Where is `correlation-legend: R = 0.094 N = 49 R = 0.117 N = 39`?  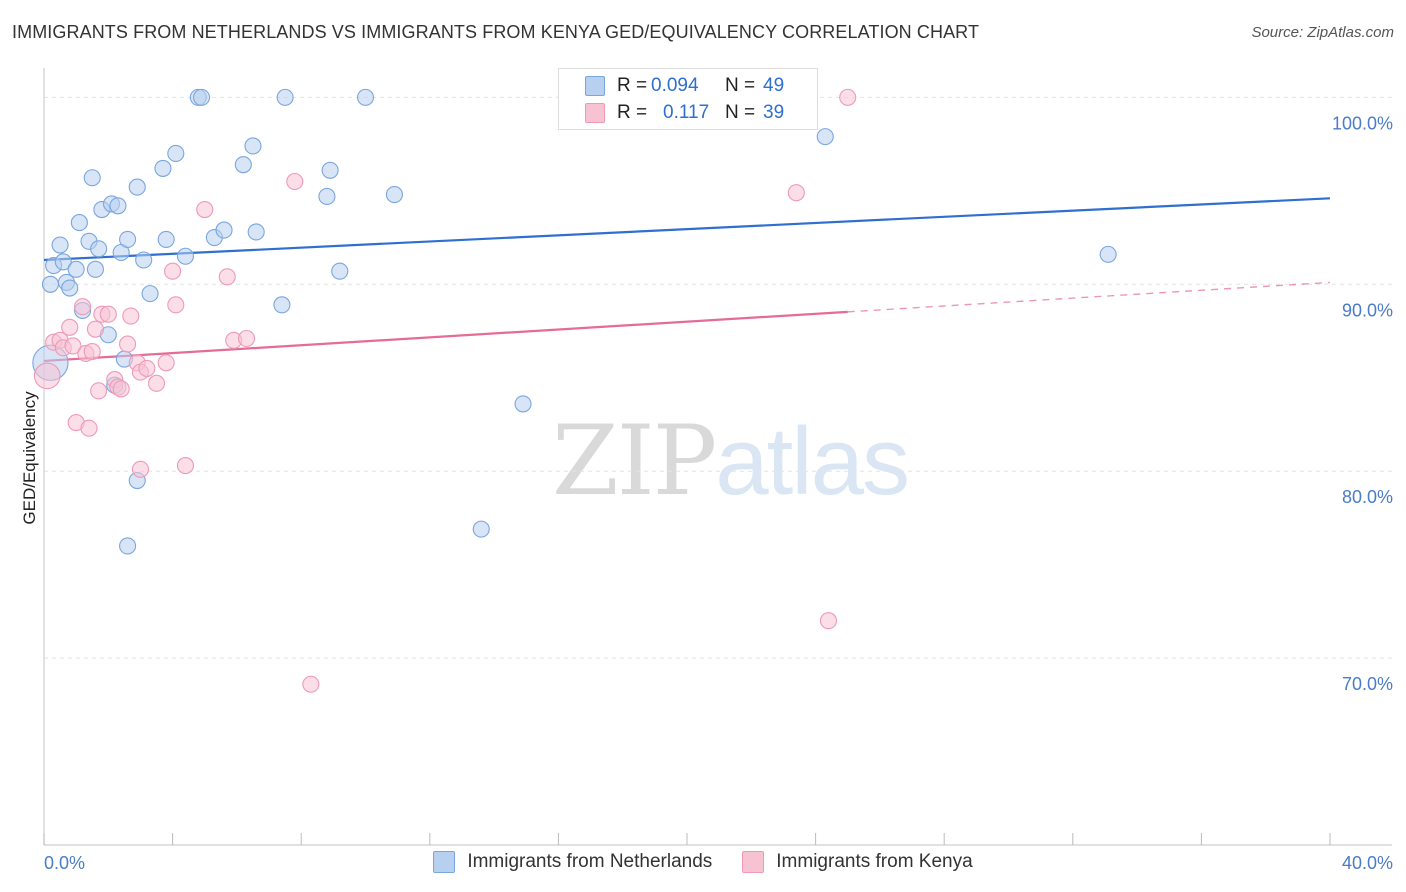 correlation-legend: R = 0.094 N = 49 R = 0.117 N = 39 is located at coordinates (688, 99).